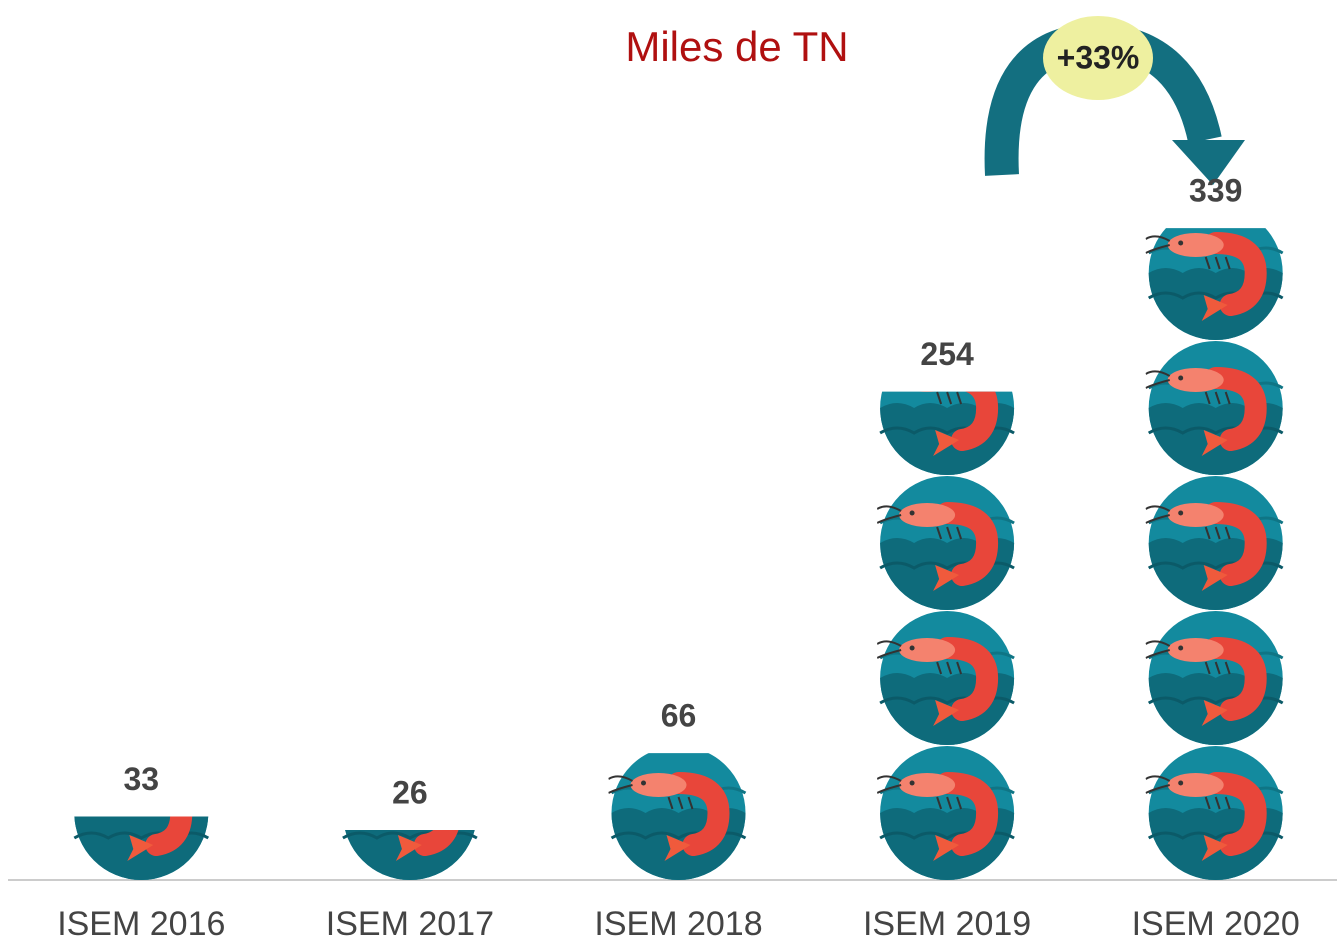 This screenshot has width=1337, height=949. Describe the element at coordinates (1208, 162) in the screenshot. I see `arrow-head` at that location.